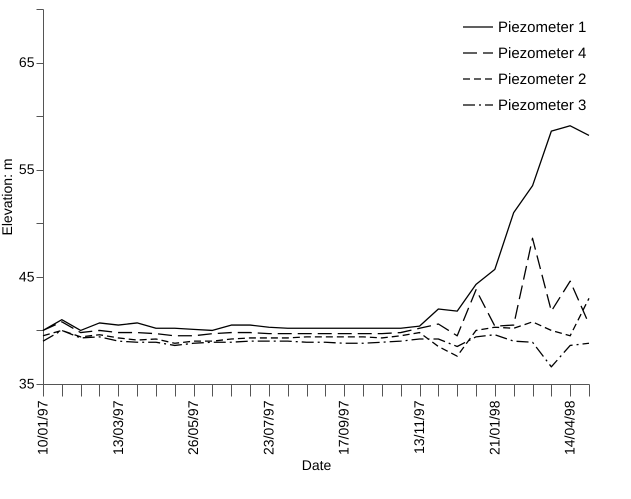  I want to click on x-tick-label: 26/05/97, so click(193, 427).